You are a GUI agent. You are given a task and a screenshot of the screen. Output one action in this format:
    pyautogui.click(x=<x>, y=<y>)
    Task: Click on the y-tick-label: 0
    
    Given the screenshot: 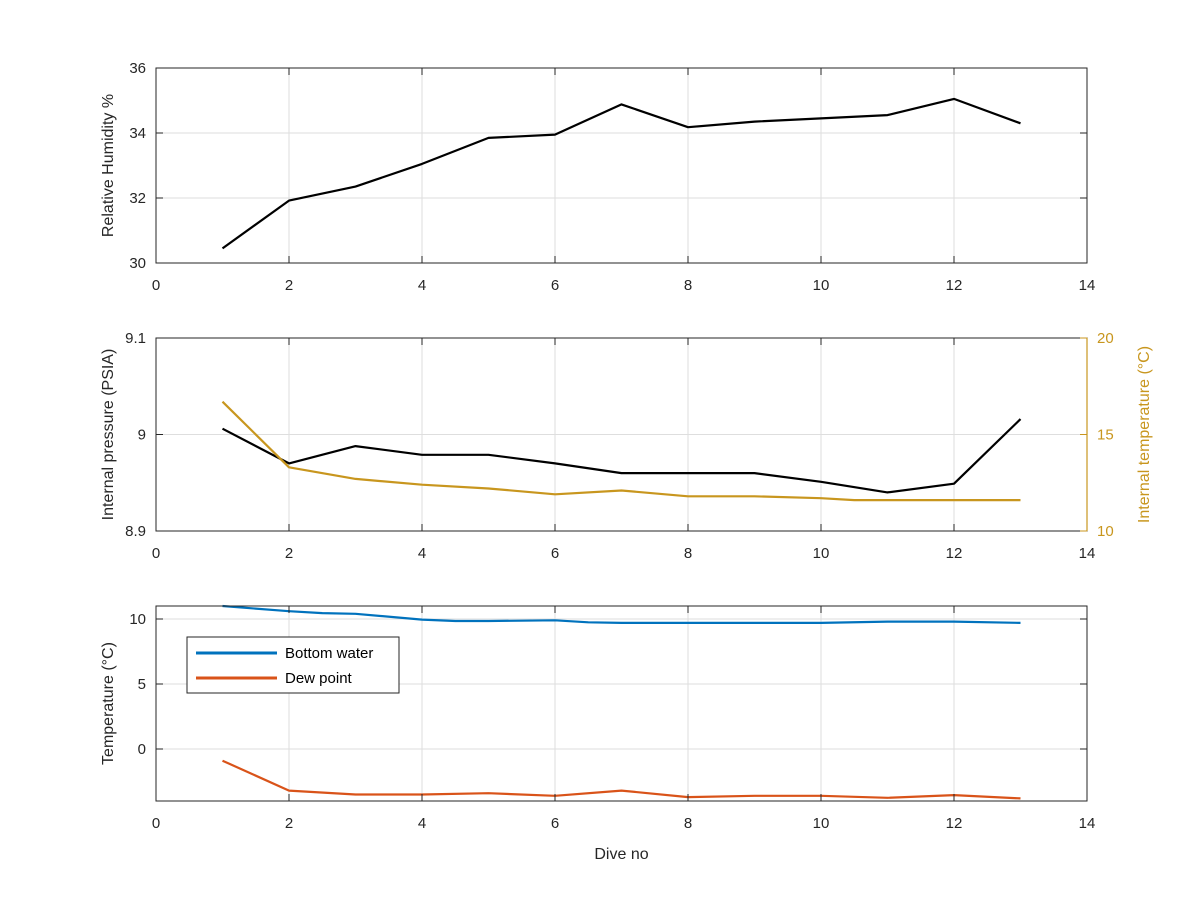 What is the action you would take?
    pyautogui.click(x=142, y=749)
    